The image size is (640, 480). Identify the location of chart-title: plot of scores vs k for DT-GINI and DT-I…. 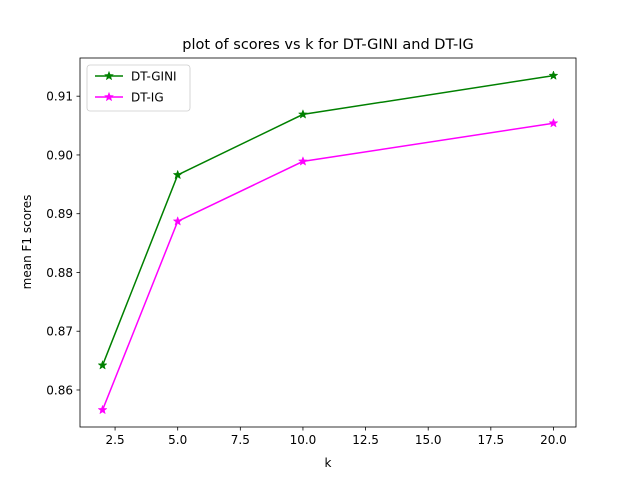
(327, 45).